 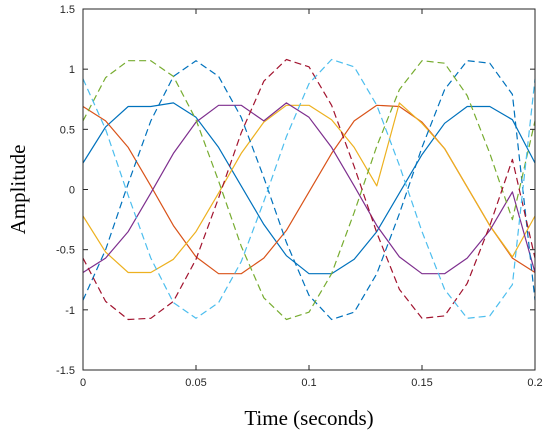 What do you see at coordinates (65, 371) in the screenshot?
I see `y-tick-label: -1.5` at bounding box center [65, 371].